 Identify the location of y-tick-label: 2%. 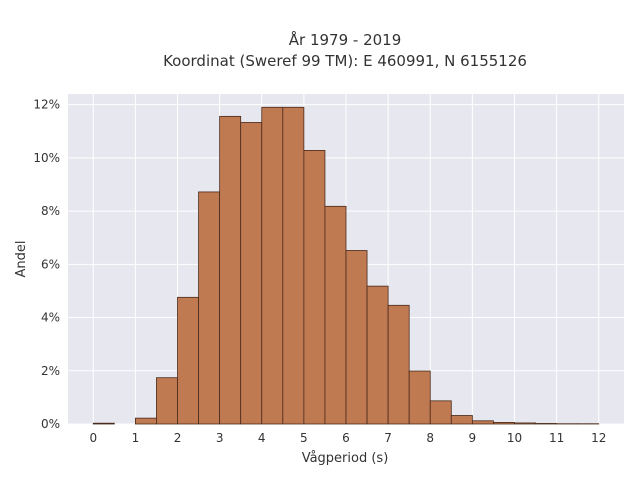
(50, 371).